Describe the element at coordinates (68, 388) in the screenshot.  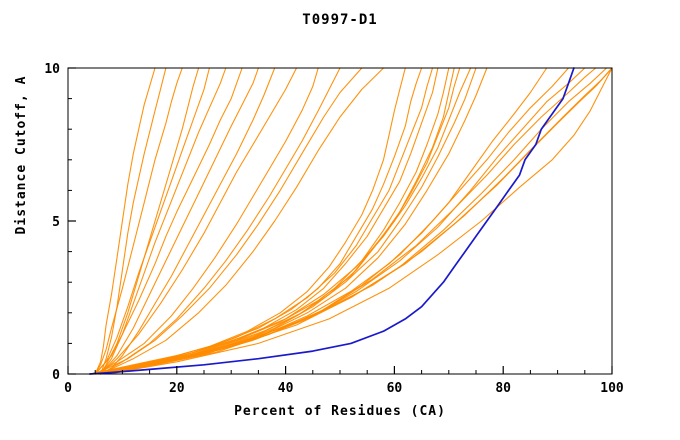
I see `x-tick-label: 0` at that location.